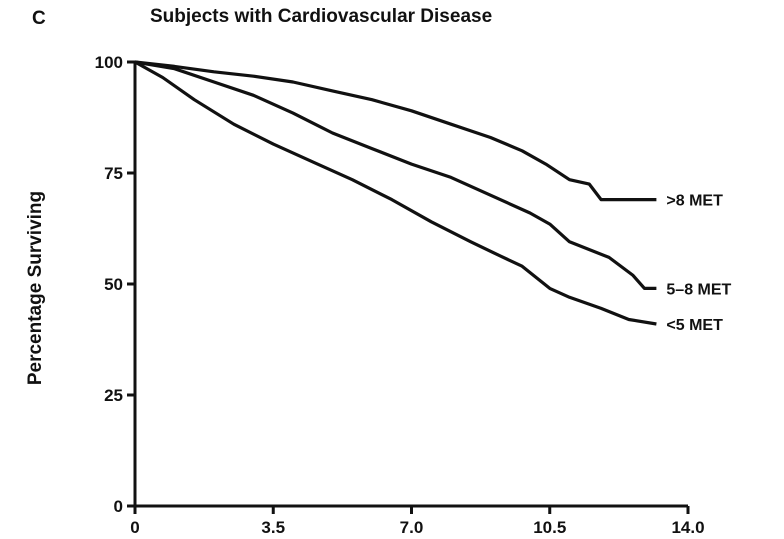 The height and width of the screenshot is (539, 784). I want to click on panel-letter: C, so click(39, 18).